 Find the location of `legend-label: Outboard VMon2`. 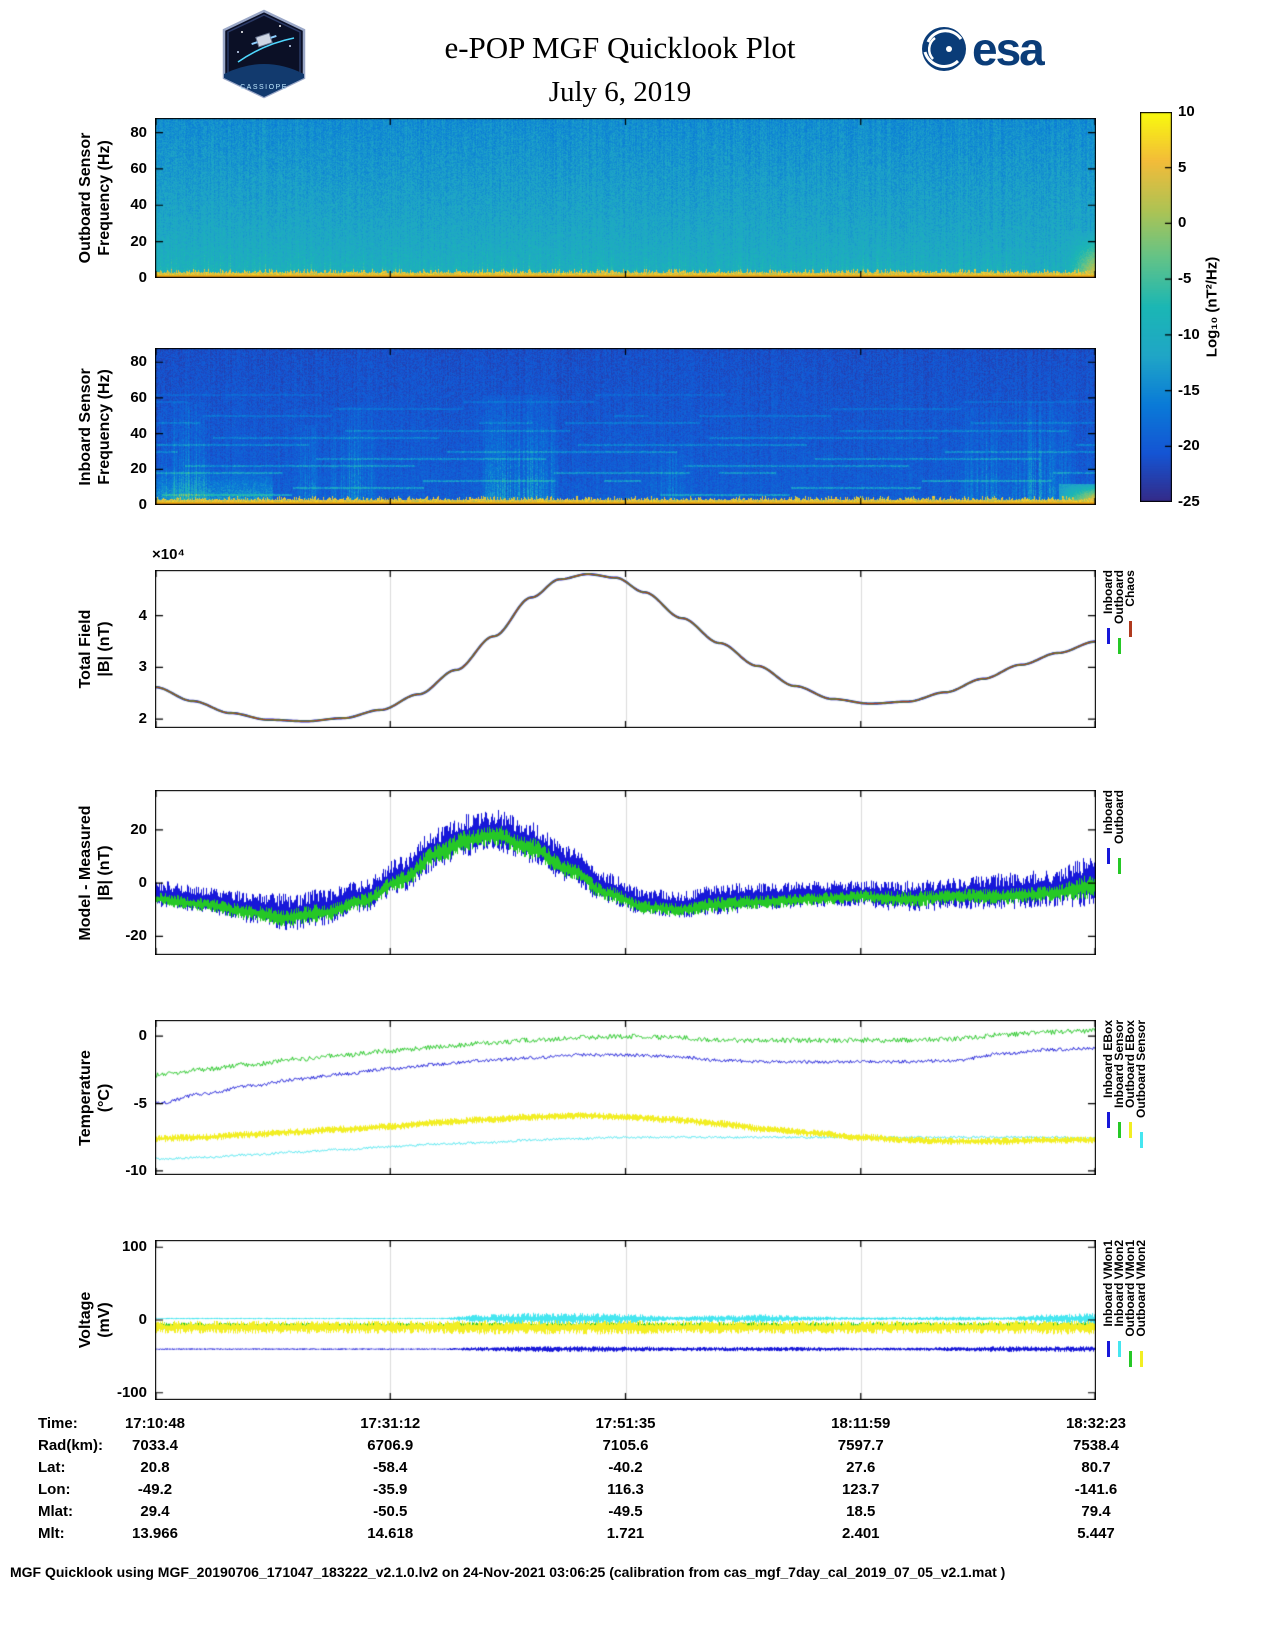

legend-label: Outboard VMon2 is located at coordinates (1141, 1288).